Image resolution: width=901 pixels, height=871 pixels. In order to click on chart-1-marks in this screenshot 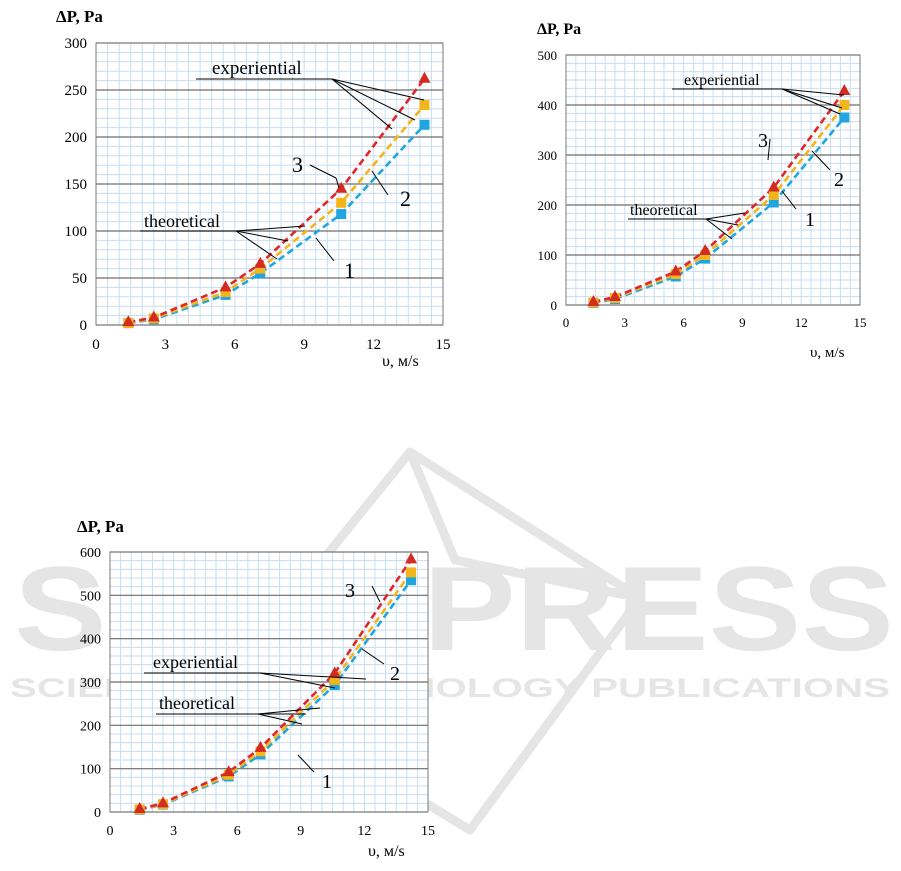, I will do `click(276, 200)`.